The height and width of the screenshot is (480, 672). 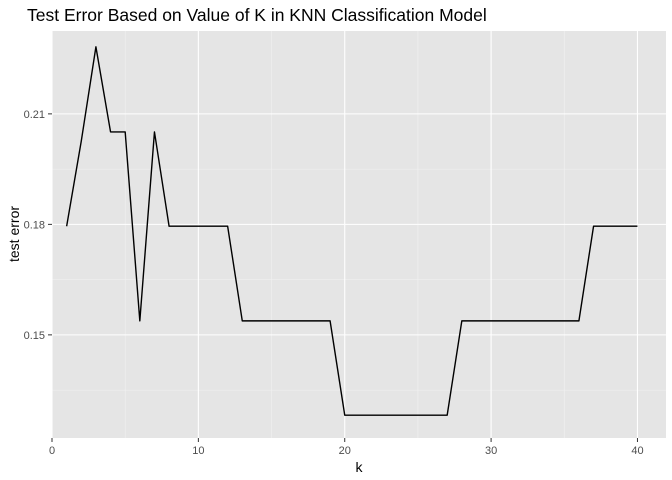 I want to click on y-axis-title: test error, so click(x=14, y=234).